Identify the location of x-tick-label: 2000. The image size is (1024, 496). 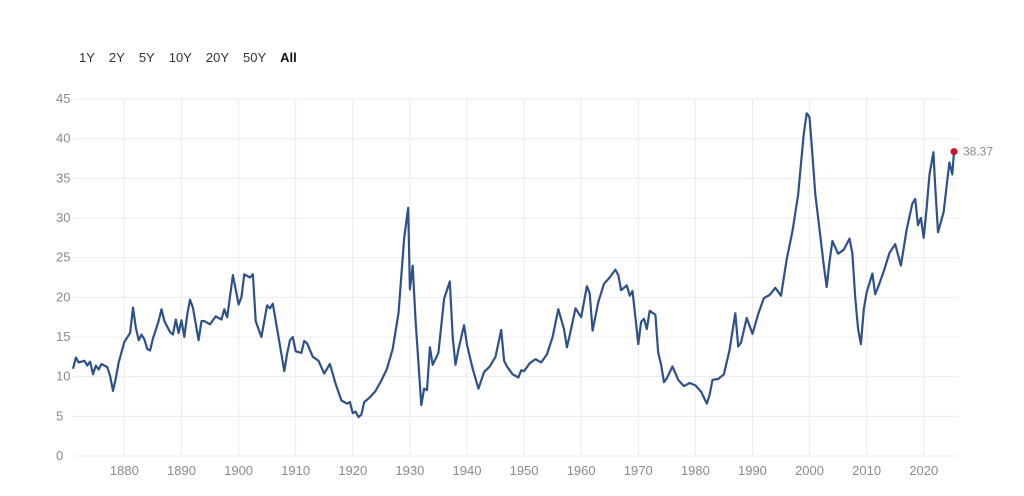
(809, 470).